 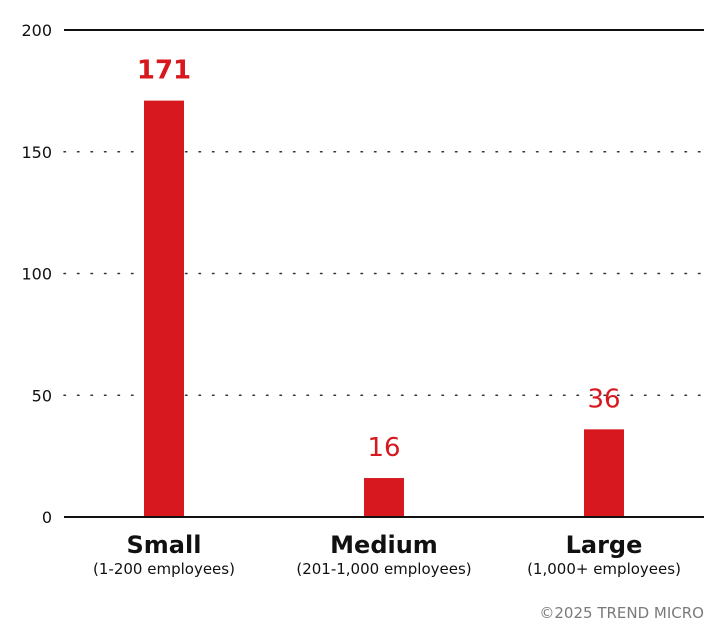 I want to click on y-tick-label: 150, so click(x=36, y=152).